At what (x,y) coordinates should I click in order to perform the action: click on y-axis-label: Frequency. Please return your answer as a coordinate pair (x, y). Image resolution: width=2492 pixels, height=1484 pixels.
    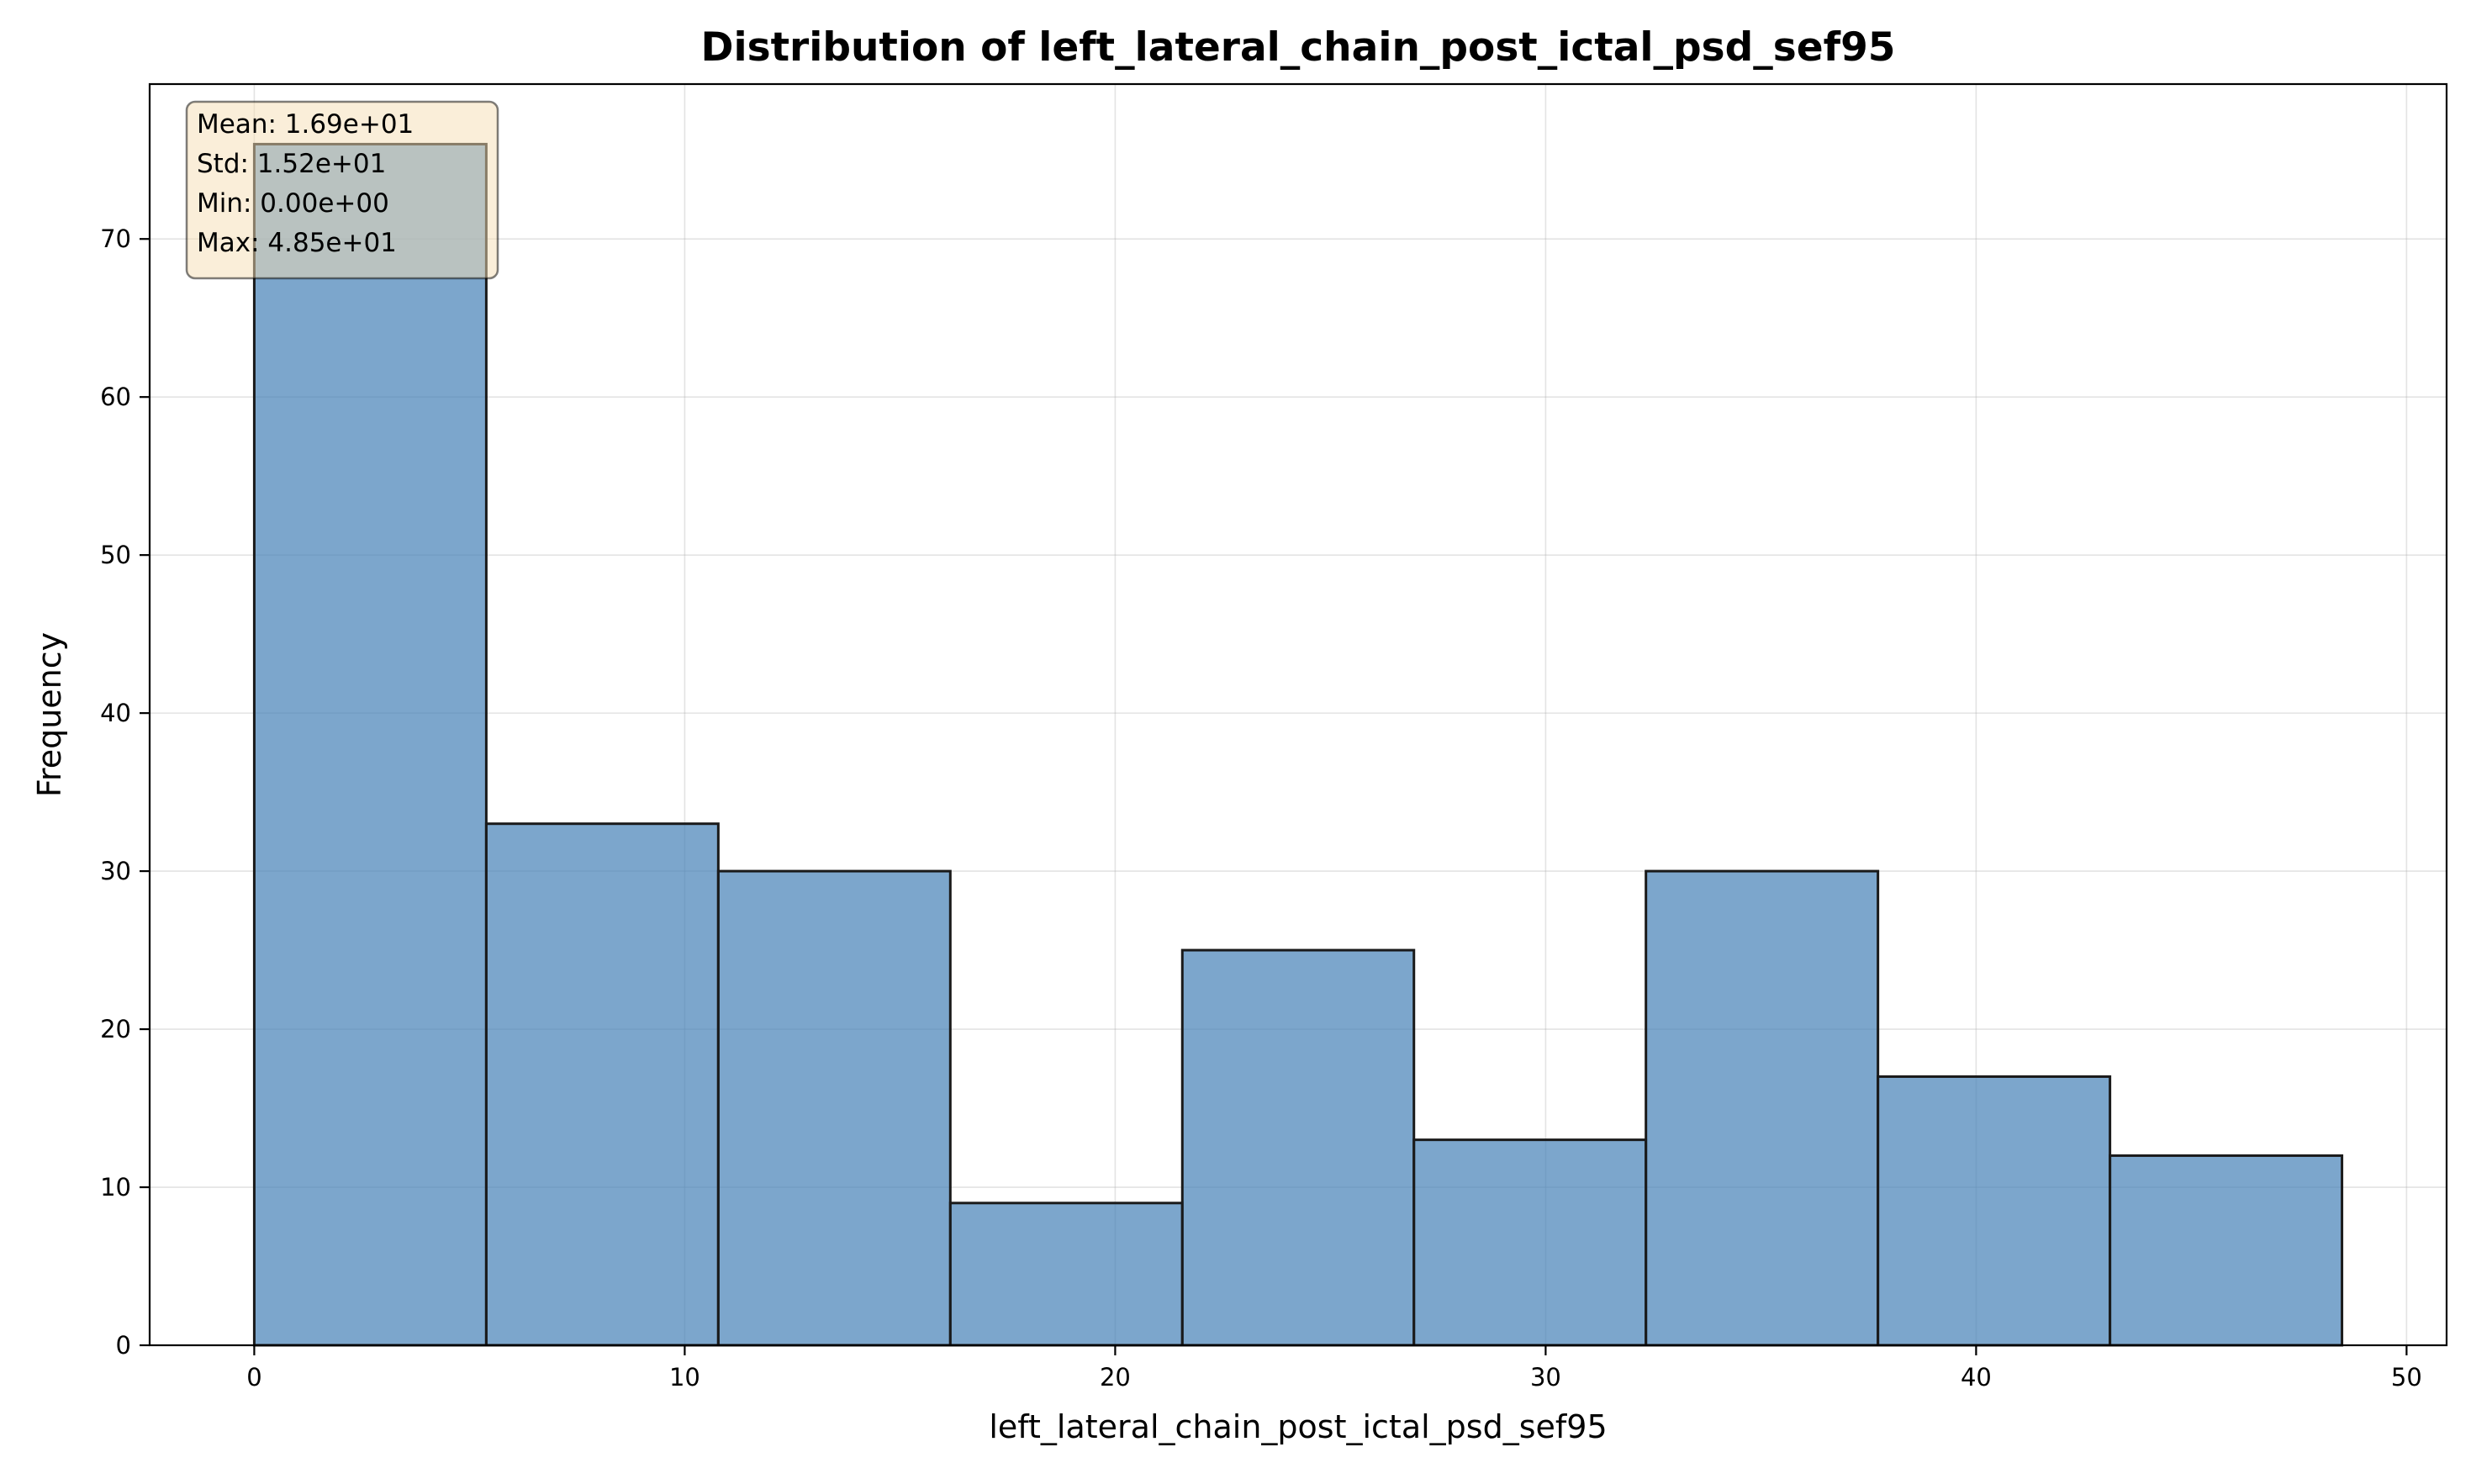
    Looking at the image, I should click on (49, 714).